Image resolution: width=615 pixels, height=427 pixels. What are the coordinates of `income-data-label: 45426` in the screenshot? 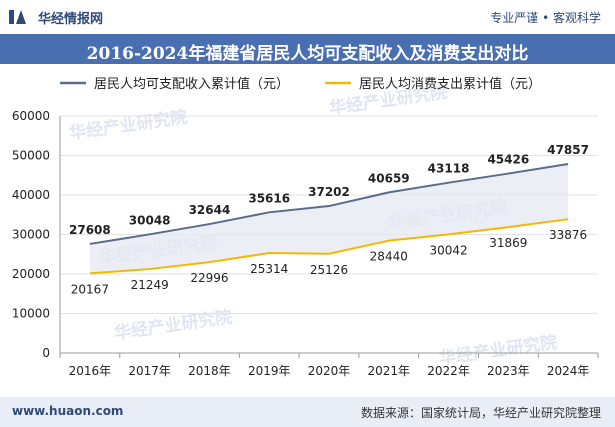 It's located at (508, 160).